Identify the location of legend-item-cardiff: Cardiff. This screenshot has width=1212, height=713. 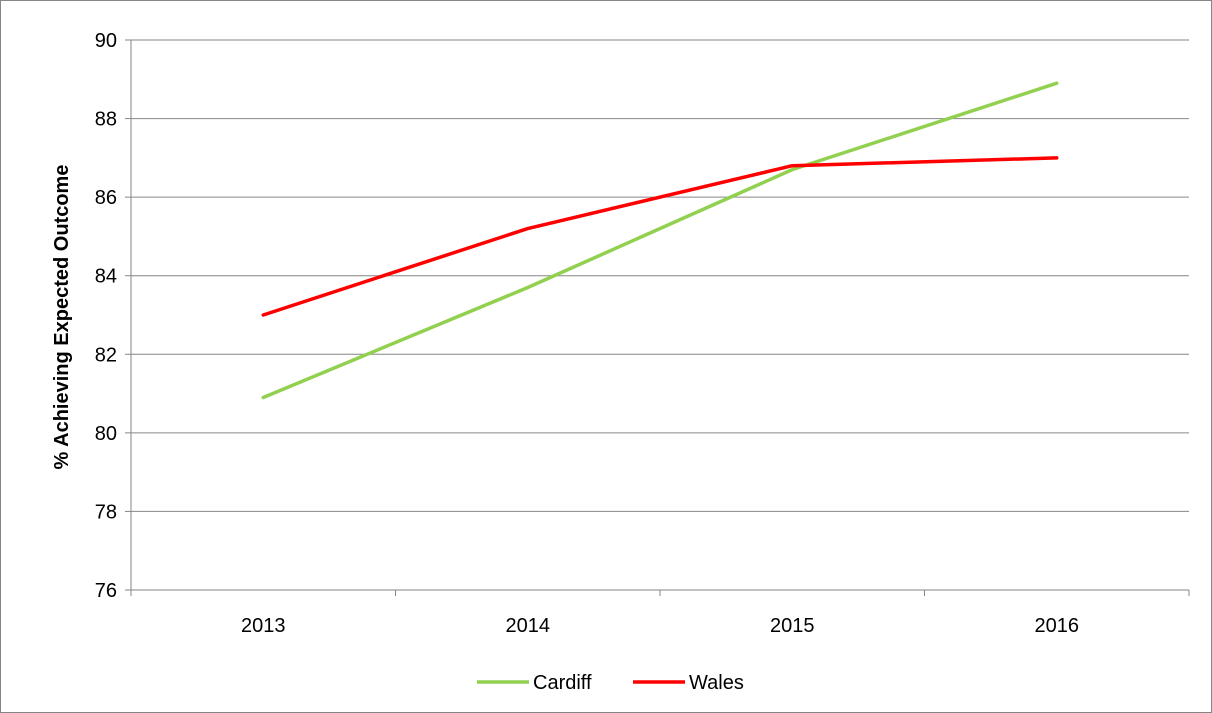
(534, 683).